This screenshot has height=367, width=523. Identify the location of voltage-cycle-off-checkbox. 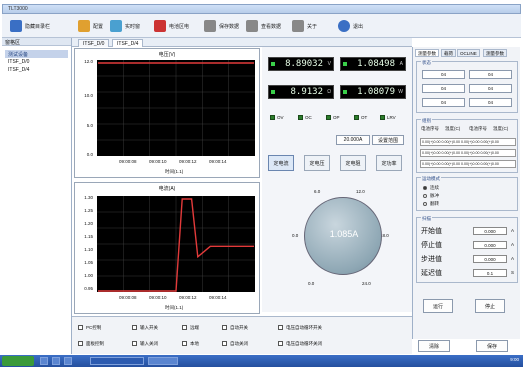
(280, 343).